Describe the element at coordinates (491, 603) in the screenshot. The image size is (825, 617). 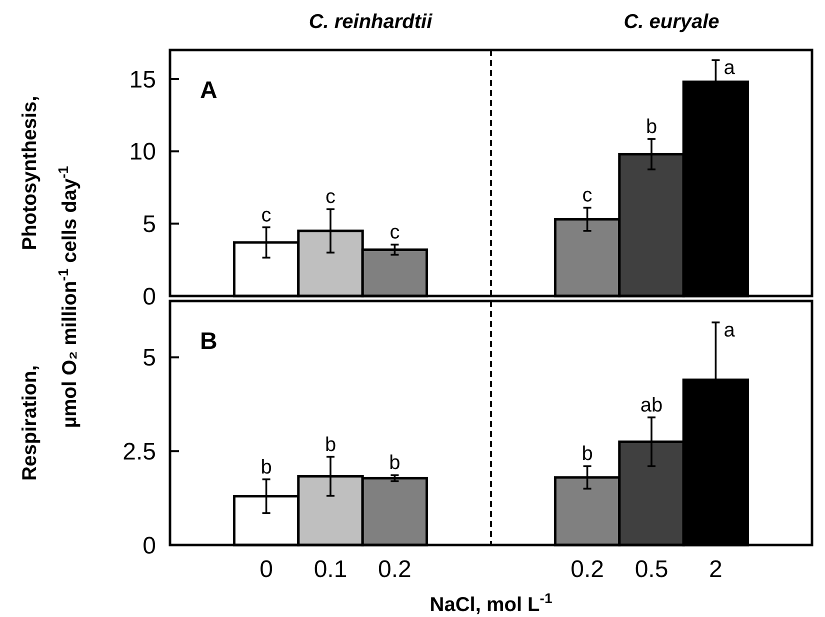
I see `x-axis-title: NaCl, mol L$^{-1}$` at that location.